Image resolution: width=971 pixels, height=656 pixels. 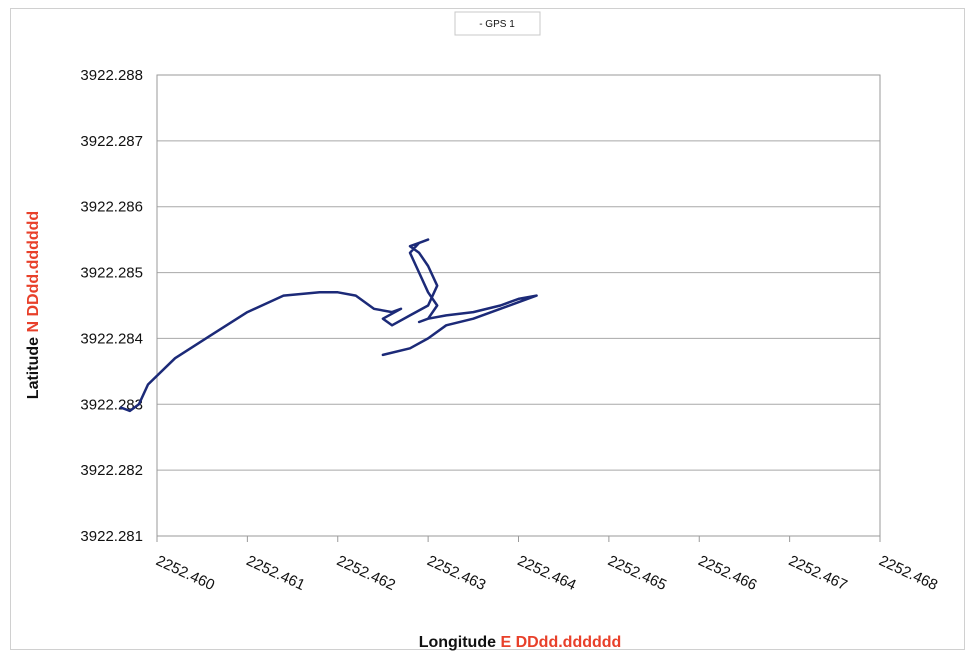 I want to click on x-tick-label: 2252.463, so click(x=456, y=573).